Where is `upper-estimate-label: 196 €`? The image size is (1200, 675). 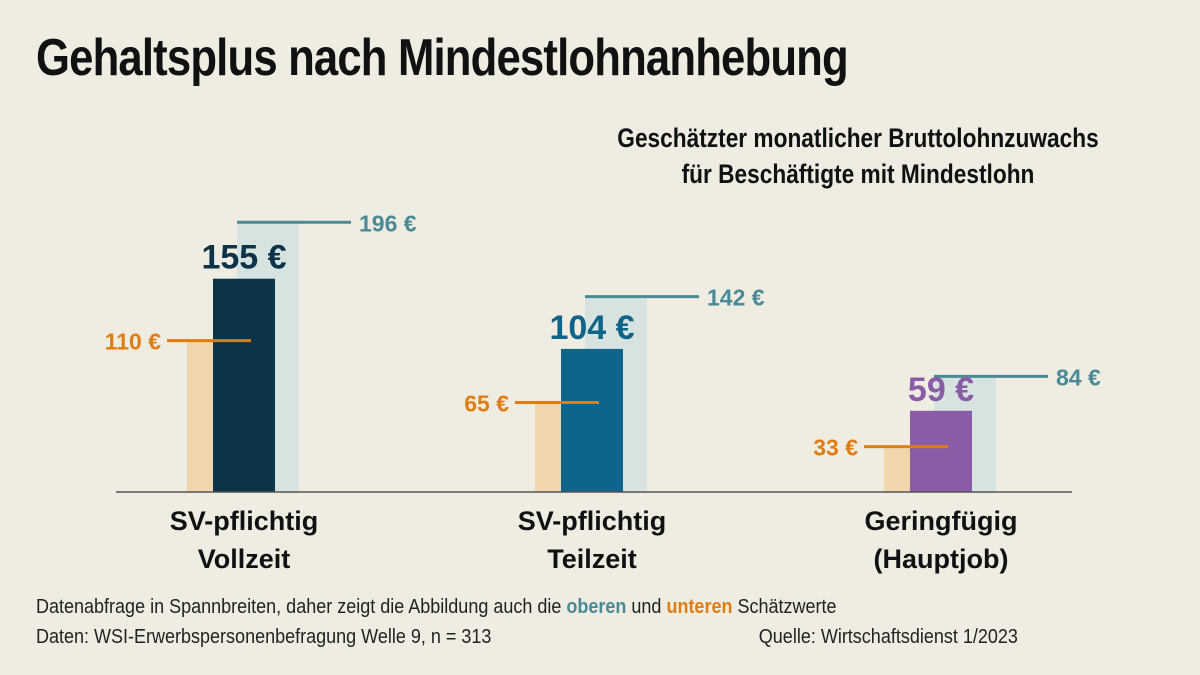
upper-estimate-label: 196 € is located at coordinates (388, 223).